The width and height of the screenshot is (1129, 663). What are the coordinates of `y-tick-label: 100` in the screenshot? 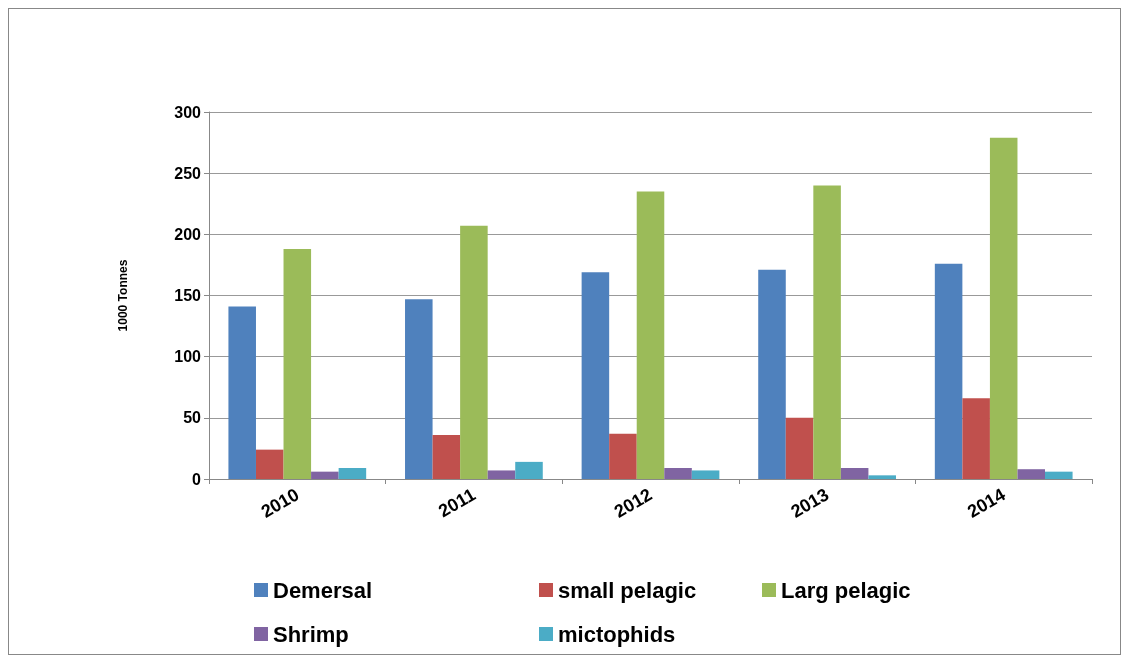 It's located at (188, 357).